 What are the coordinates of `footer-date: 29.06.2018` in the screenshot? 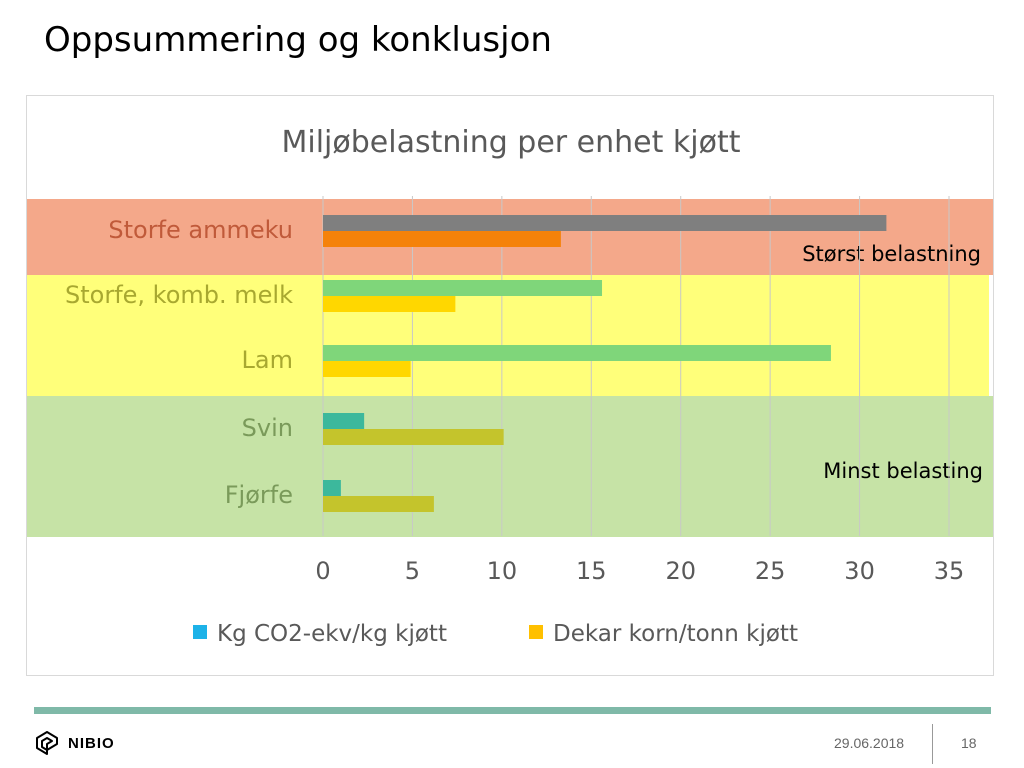 It's located at (869, 743).